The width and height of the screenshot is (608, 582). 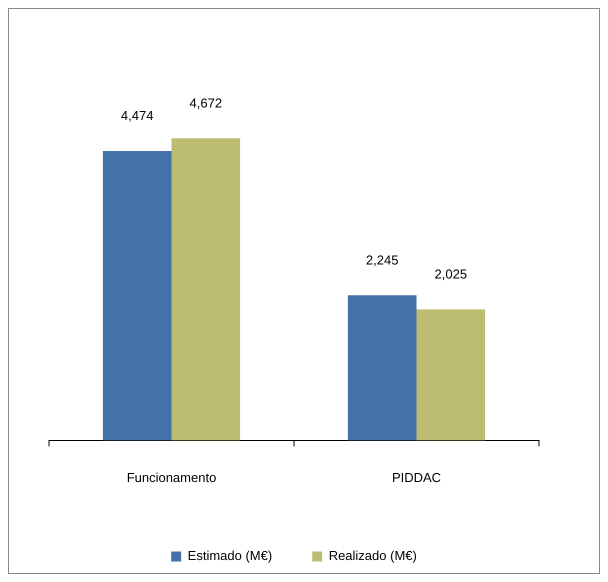 What do you see at coordinates (372, 556) in the screenshot?
I see `legend-label: Realizado (M€)` at bounding box center [372, 556].